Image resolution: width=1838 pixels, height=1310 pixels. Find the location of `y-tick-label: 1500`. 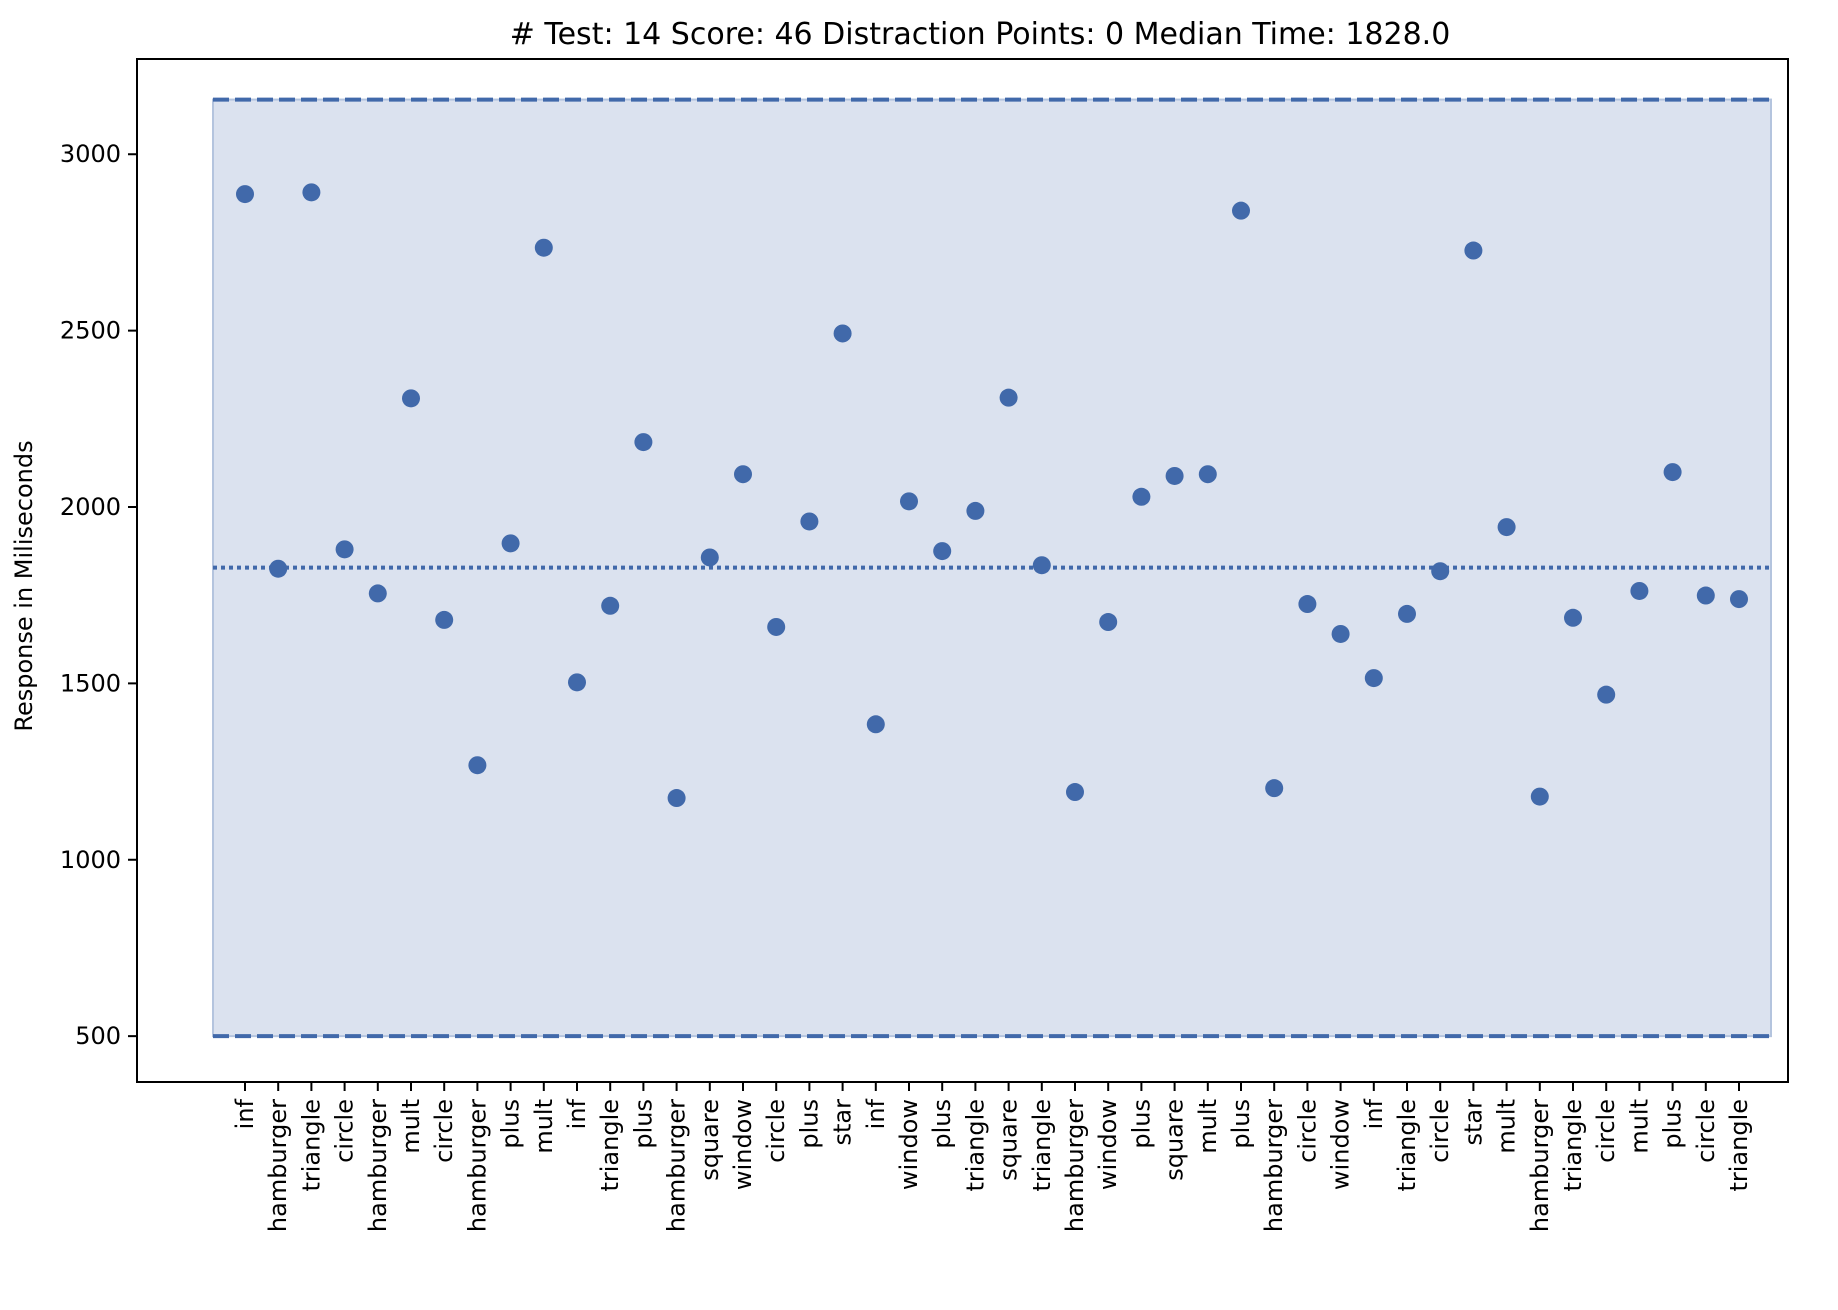

y-tick-label: 1500 is located at coordinates (90, 683).